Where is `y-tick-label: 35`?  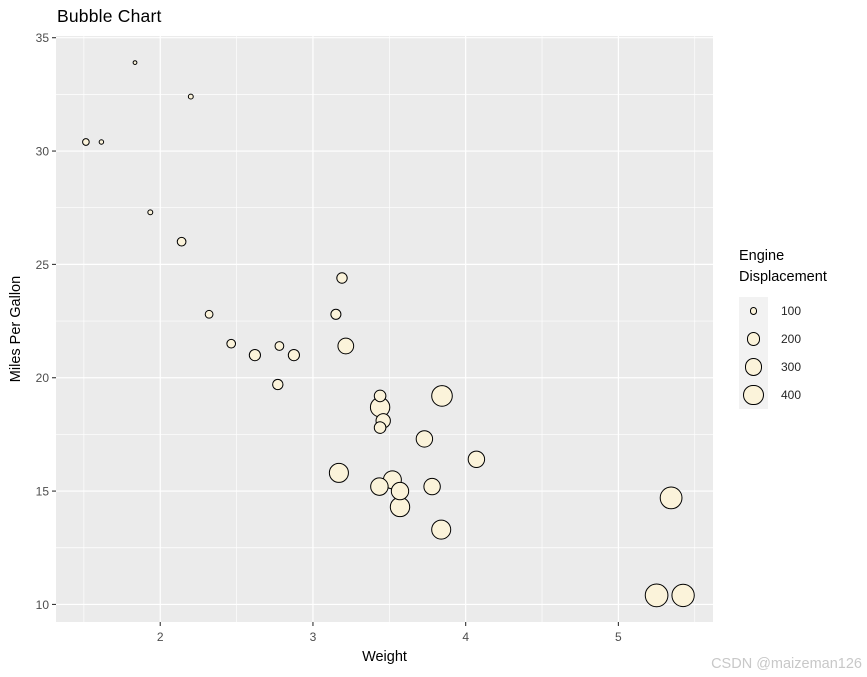
y-tick-label: 35 is located at coordinates (43, 38).